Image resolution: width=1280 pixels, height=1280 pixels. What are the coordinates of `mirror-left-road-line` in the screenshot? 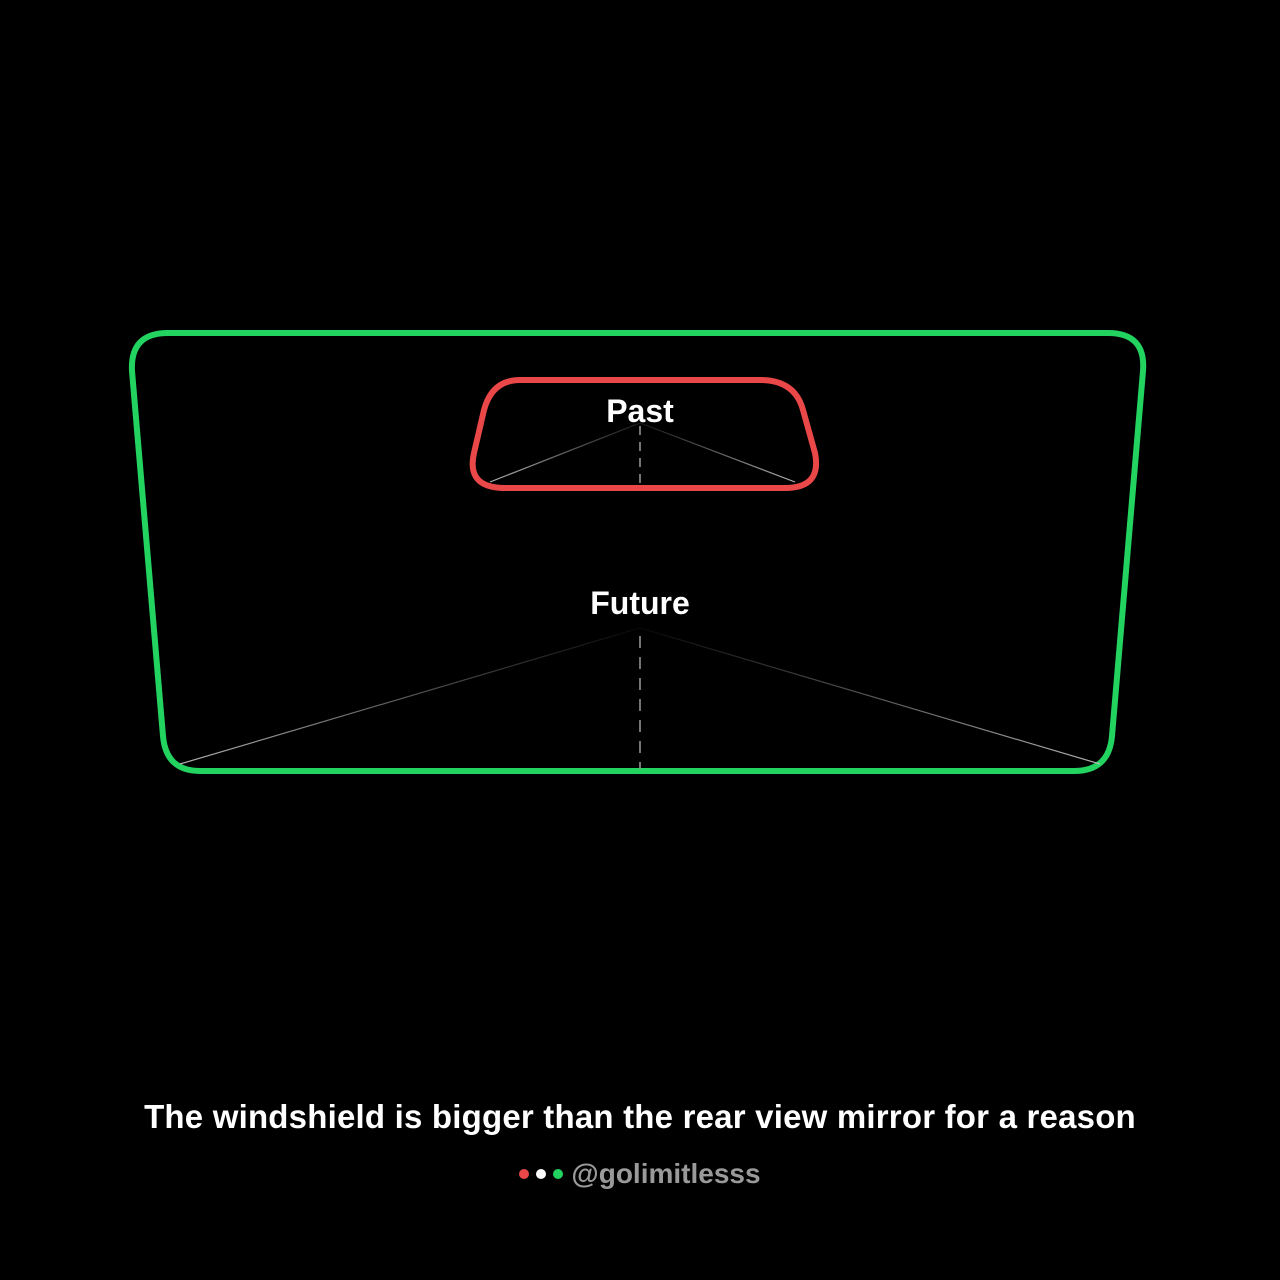 It's located at (565, 452).